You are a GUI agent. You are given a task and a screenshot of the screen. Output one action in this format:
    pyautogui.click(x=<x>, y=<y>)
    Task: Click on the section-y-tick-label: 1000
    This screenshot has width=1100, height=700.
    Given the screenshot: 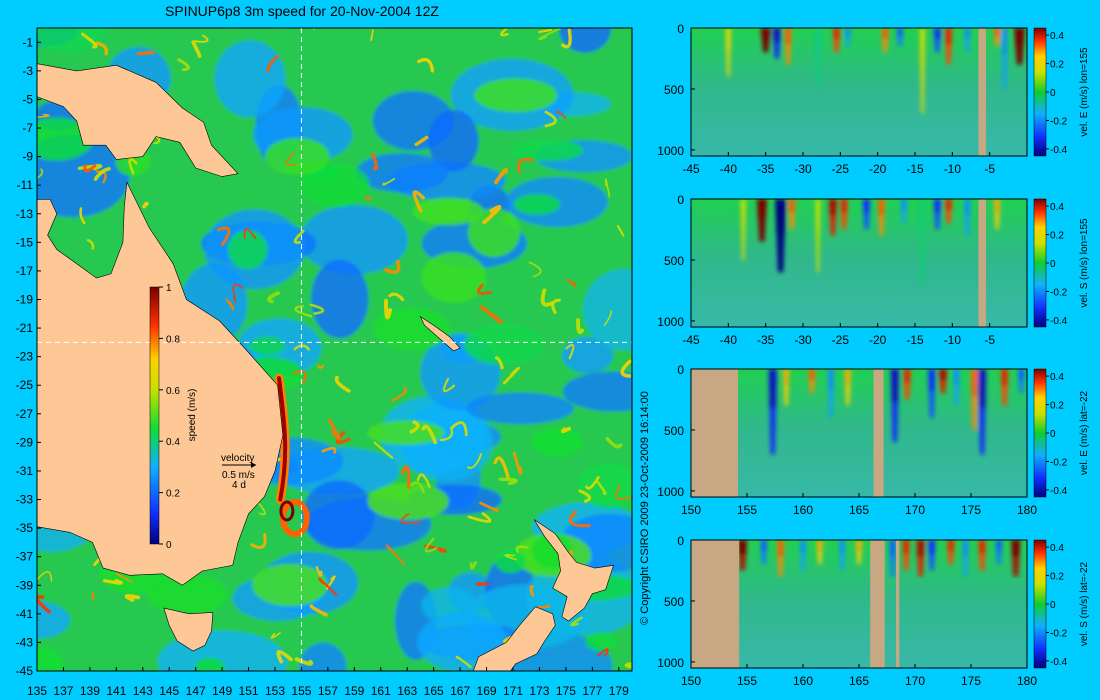 What is the action you would take?
    pyautogui.click(x=670, y=322)
    